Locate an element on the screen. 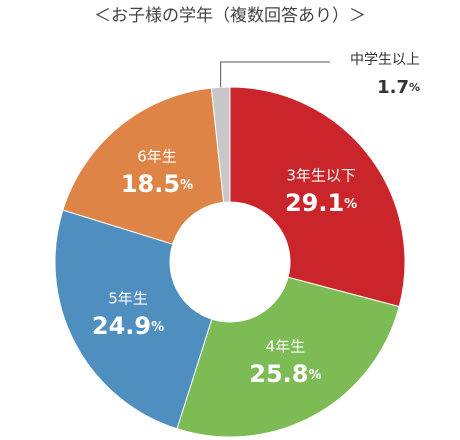 The width and height of the screenshot is (460, 440). slice-value: 18.5% is located at coordinates (157, 184).